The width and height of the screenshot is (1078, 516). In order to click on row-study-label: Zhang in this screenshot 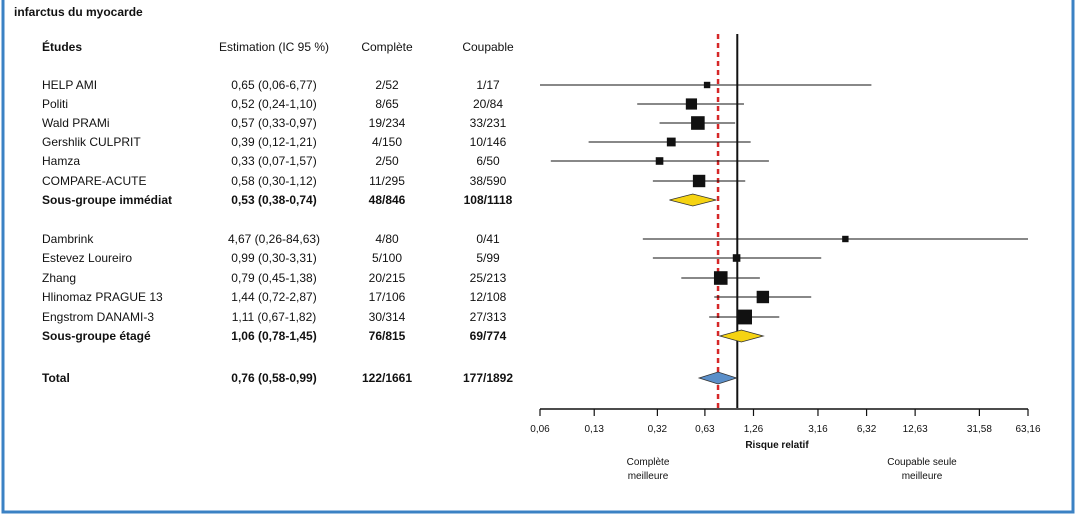, I will do `click(59, 278)`.